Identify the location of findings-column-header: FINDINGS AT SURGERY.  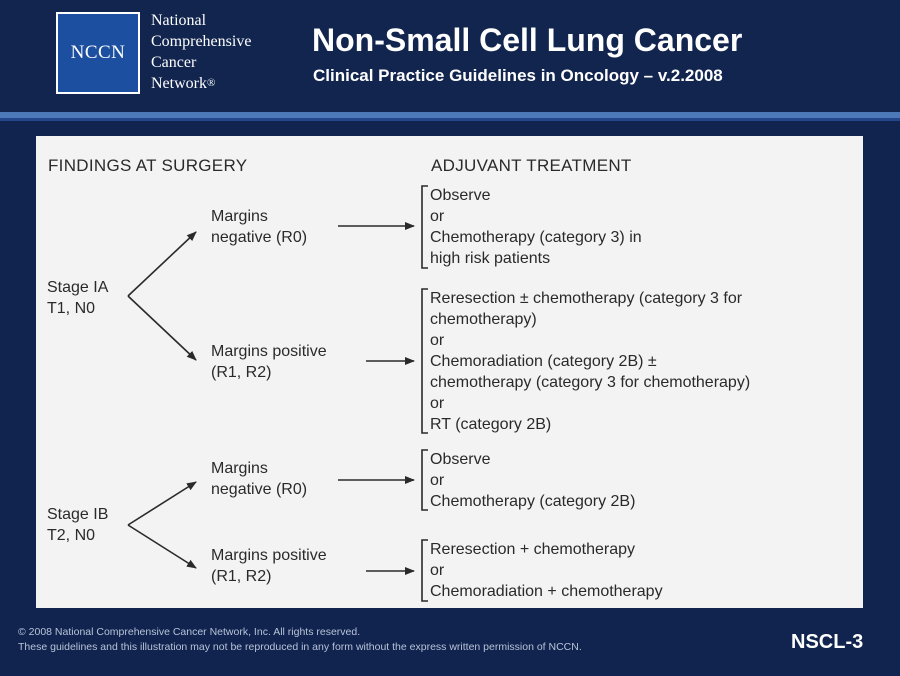
(148, 165).